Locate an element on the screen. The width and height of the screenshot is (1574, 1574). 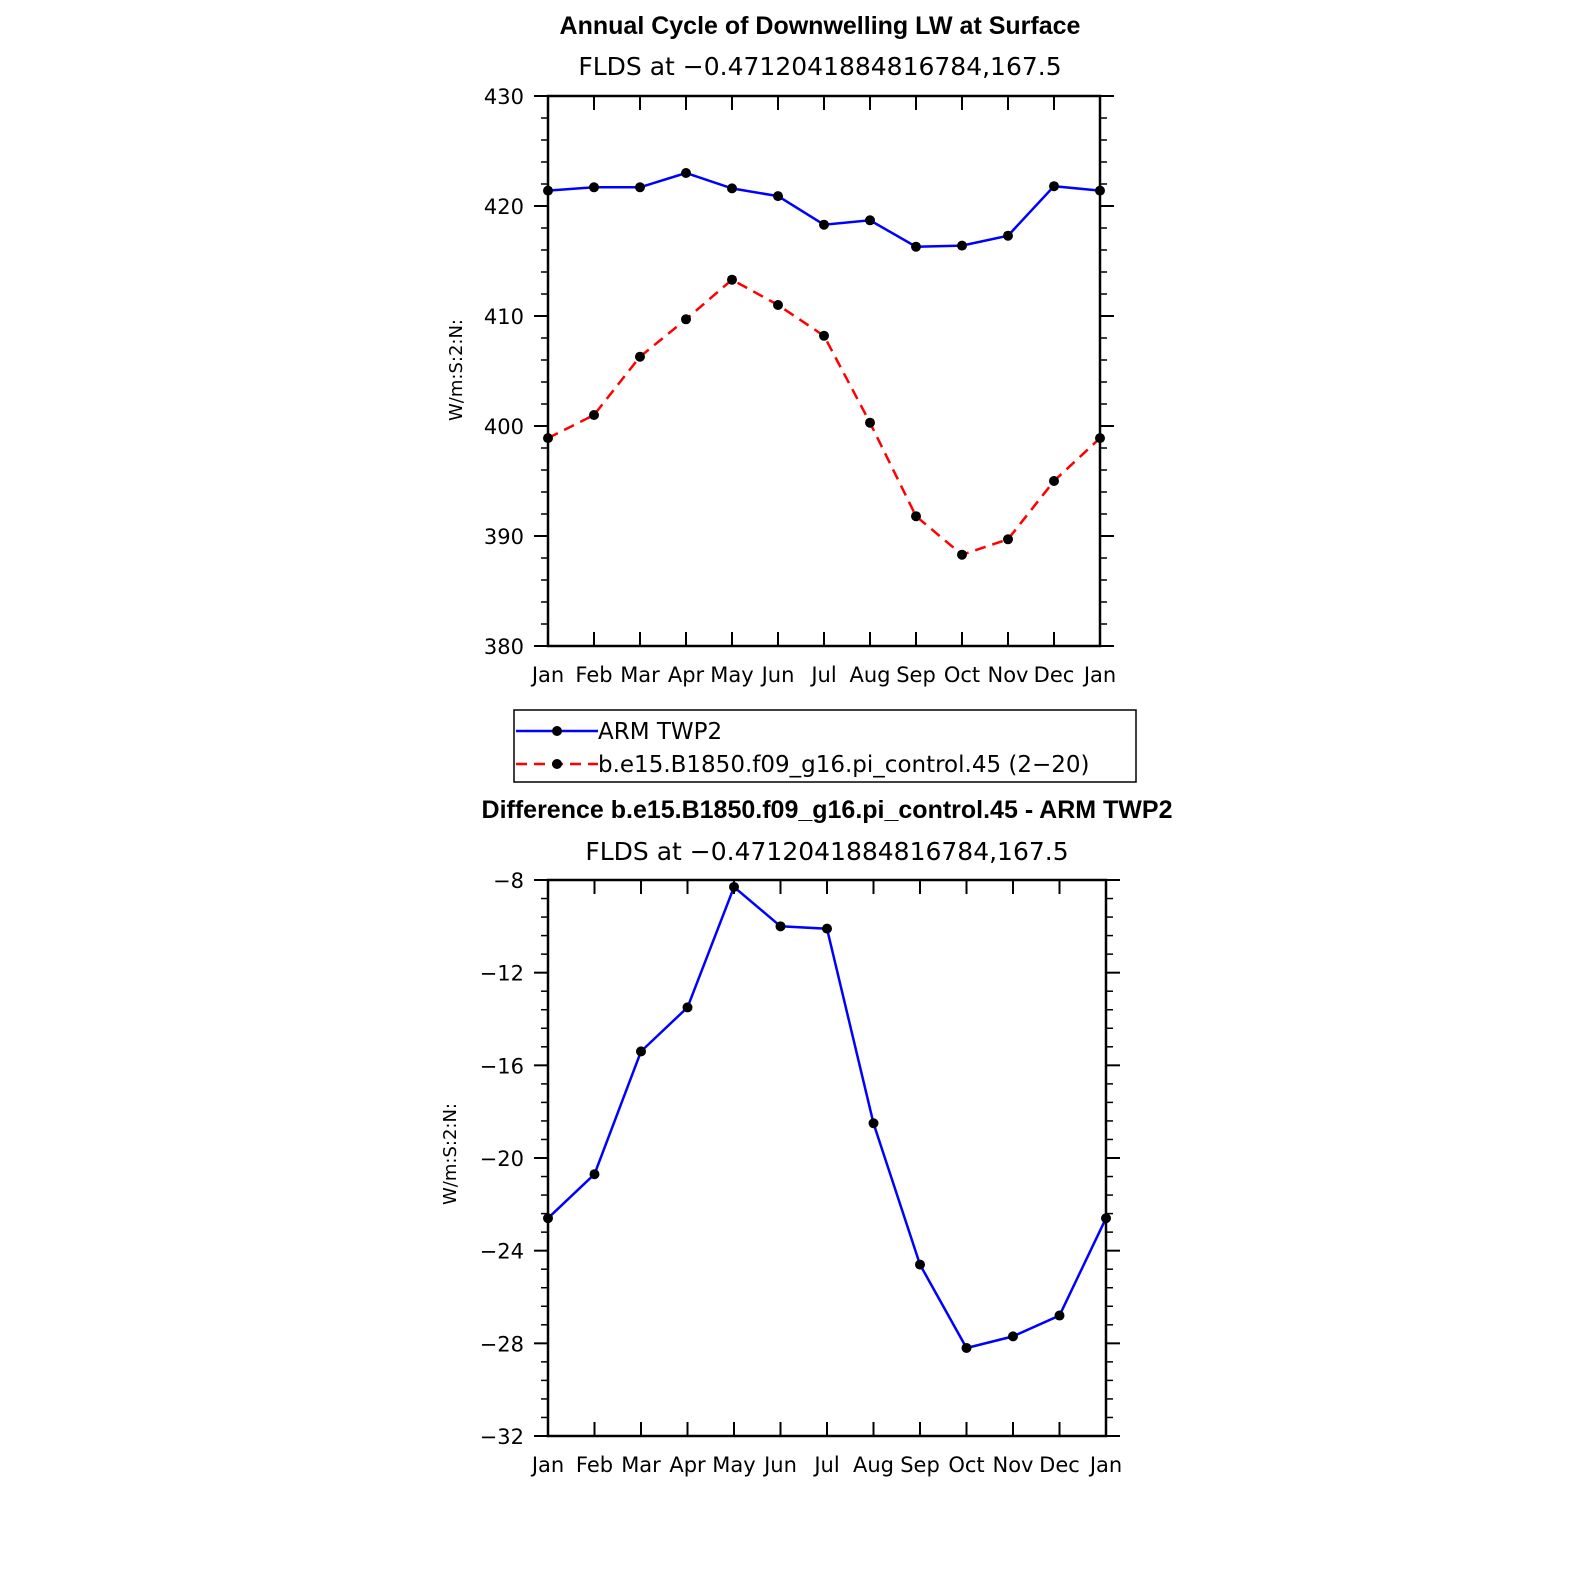
y-tick-label: 410 is located at coordinates (504, 317).